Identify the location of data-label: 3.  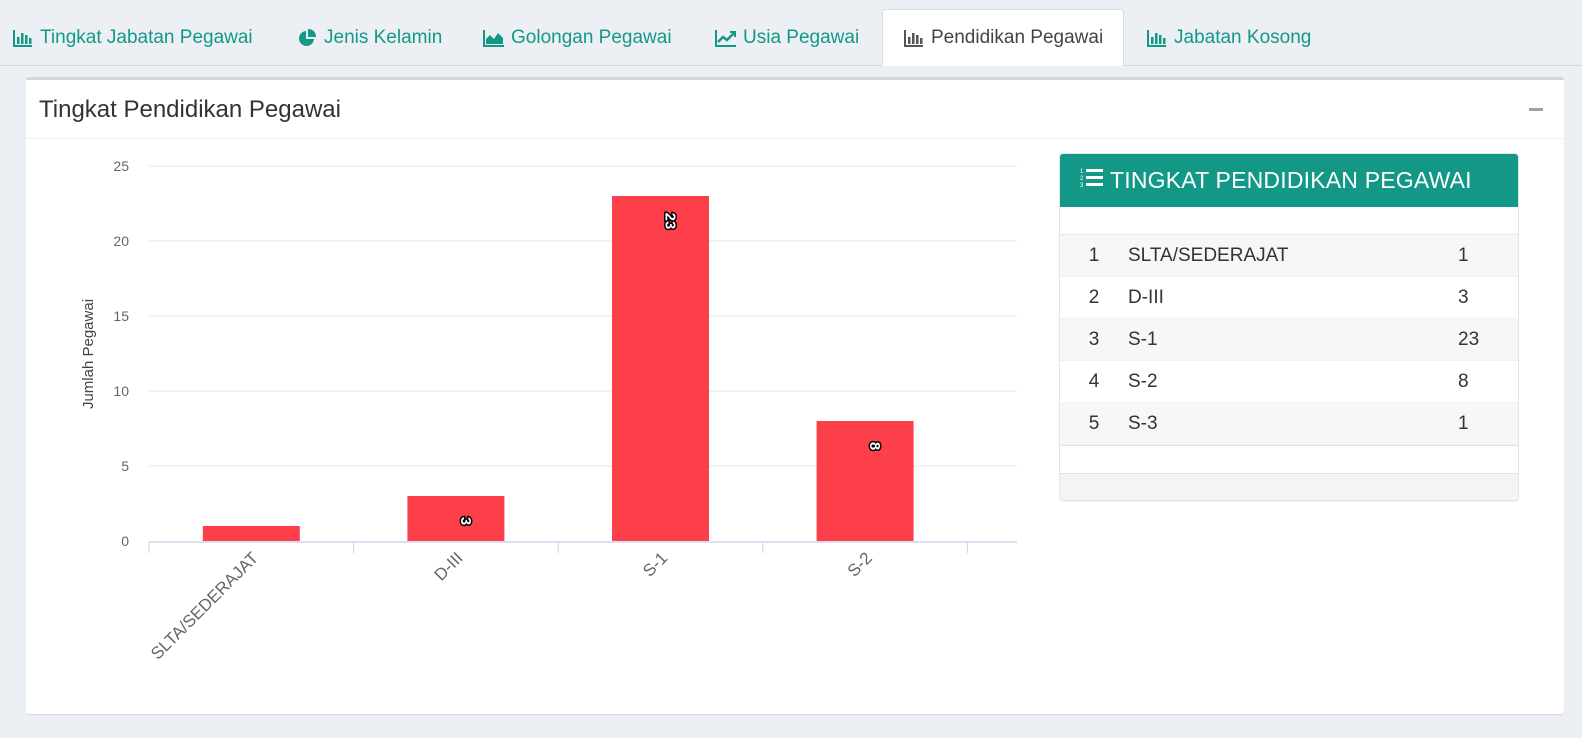
(465, 521).